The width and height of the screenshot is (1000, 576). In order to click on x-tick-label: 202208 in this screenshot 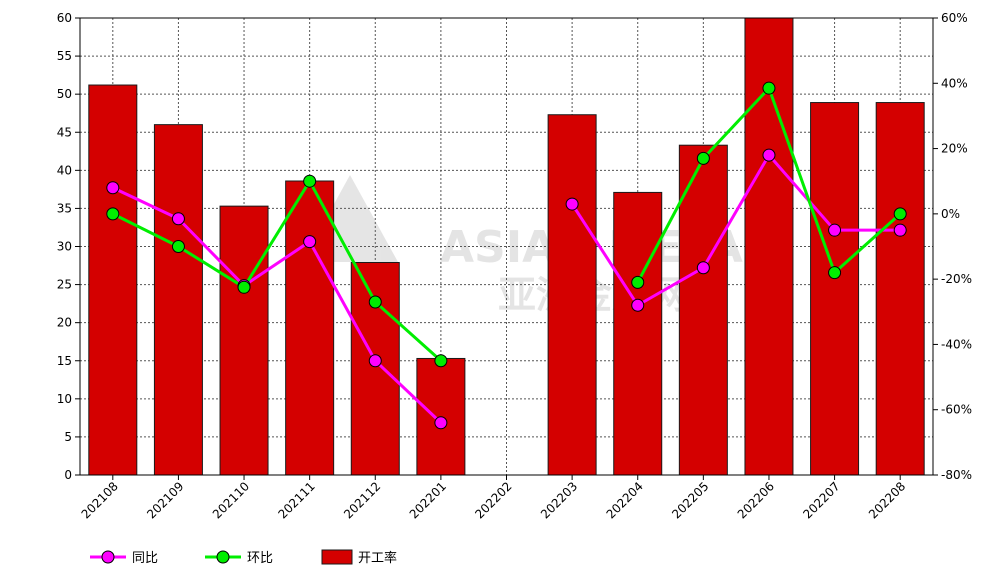, I will do `click(887, 500)`.